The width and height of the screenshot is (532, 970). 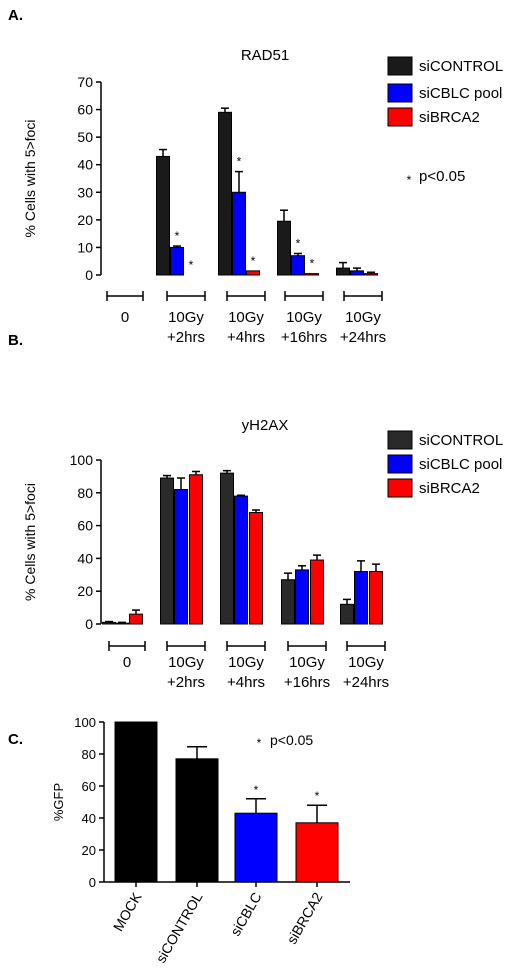 I want to click on category-label: +16hrs, so click(x=307, y=682).